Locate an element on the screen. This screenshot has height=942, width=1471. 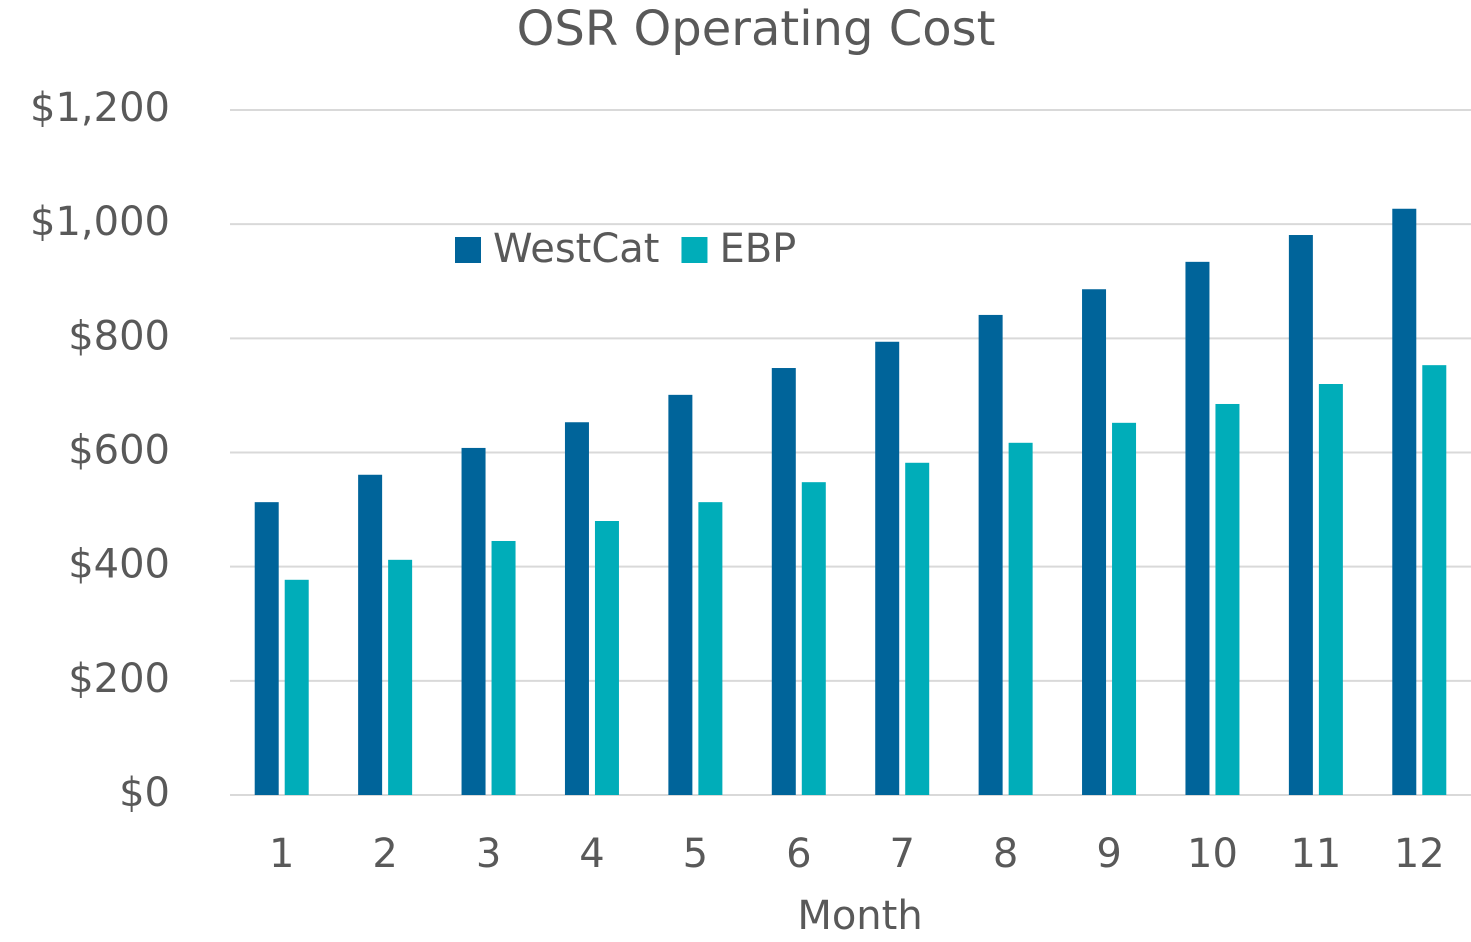
chart-title: OSR Operating Cost is located at coordinates (756, 29).